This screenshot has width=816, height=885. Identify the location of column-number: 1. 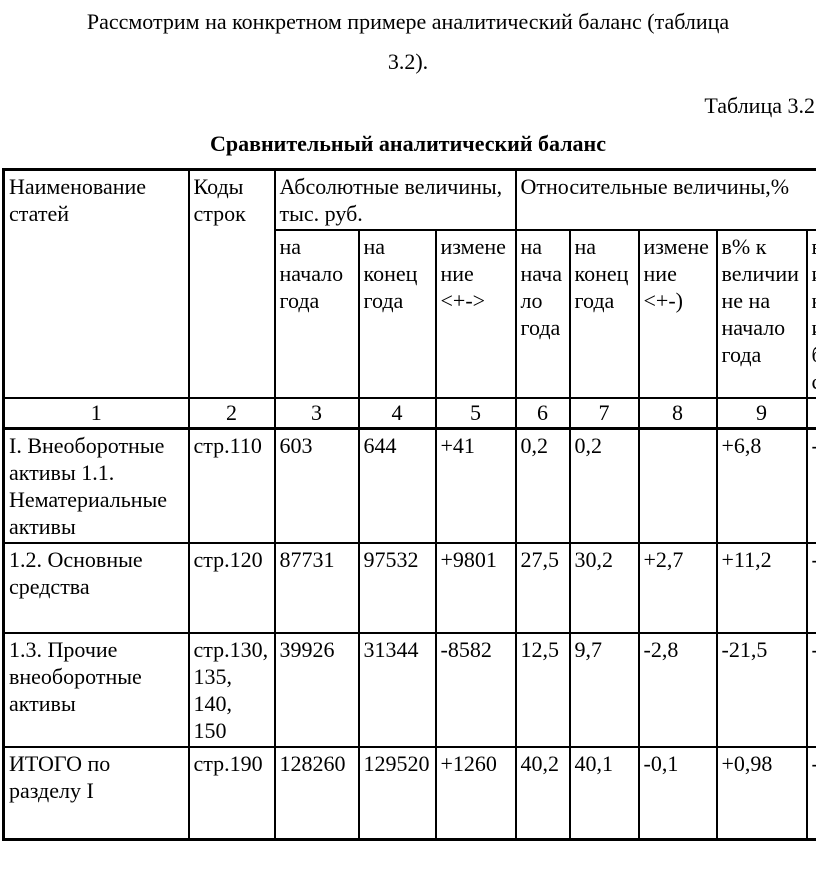
(96, 413).